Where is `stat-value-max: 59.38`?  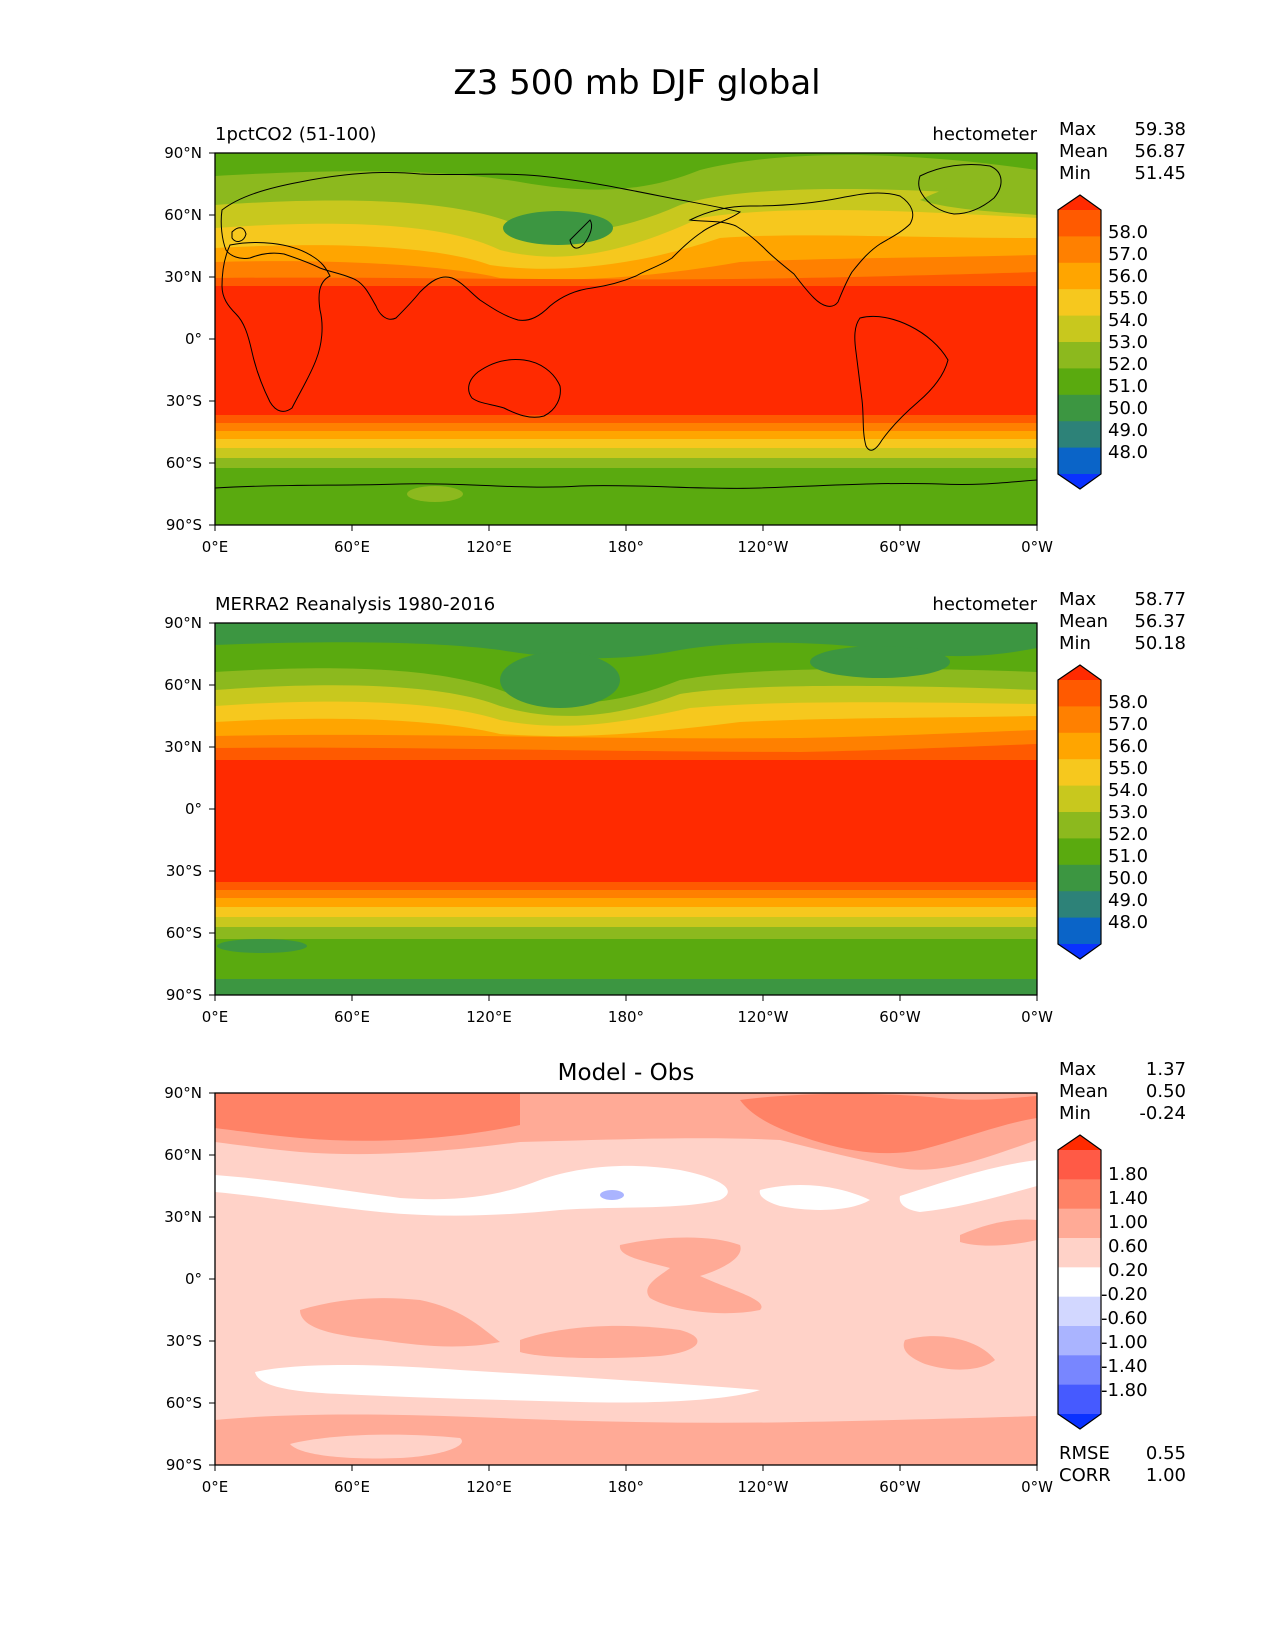 stat-value-max: 59.38 is located at coordinates (1160, 129).